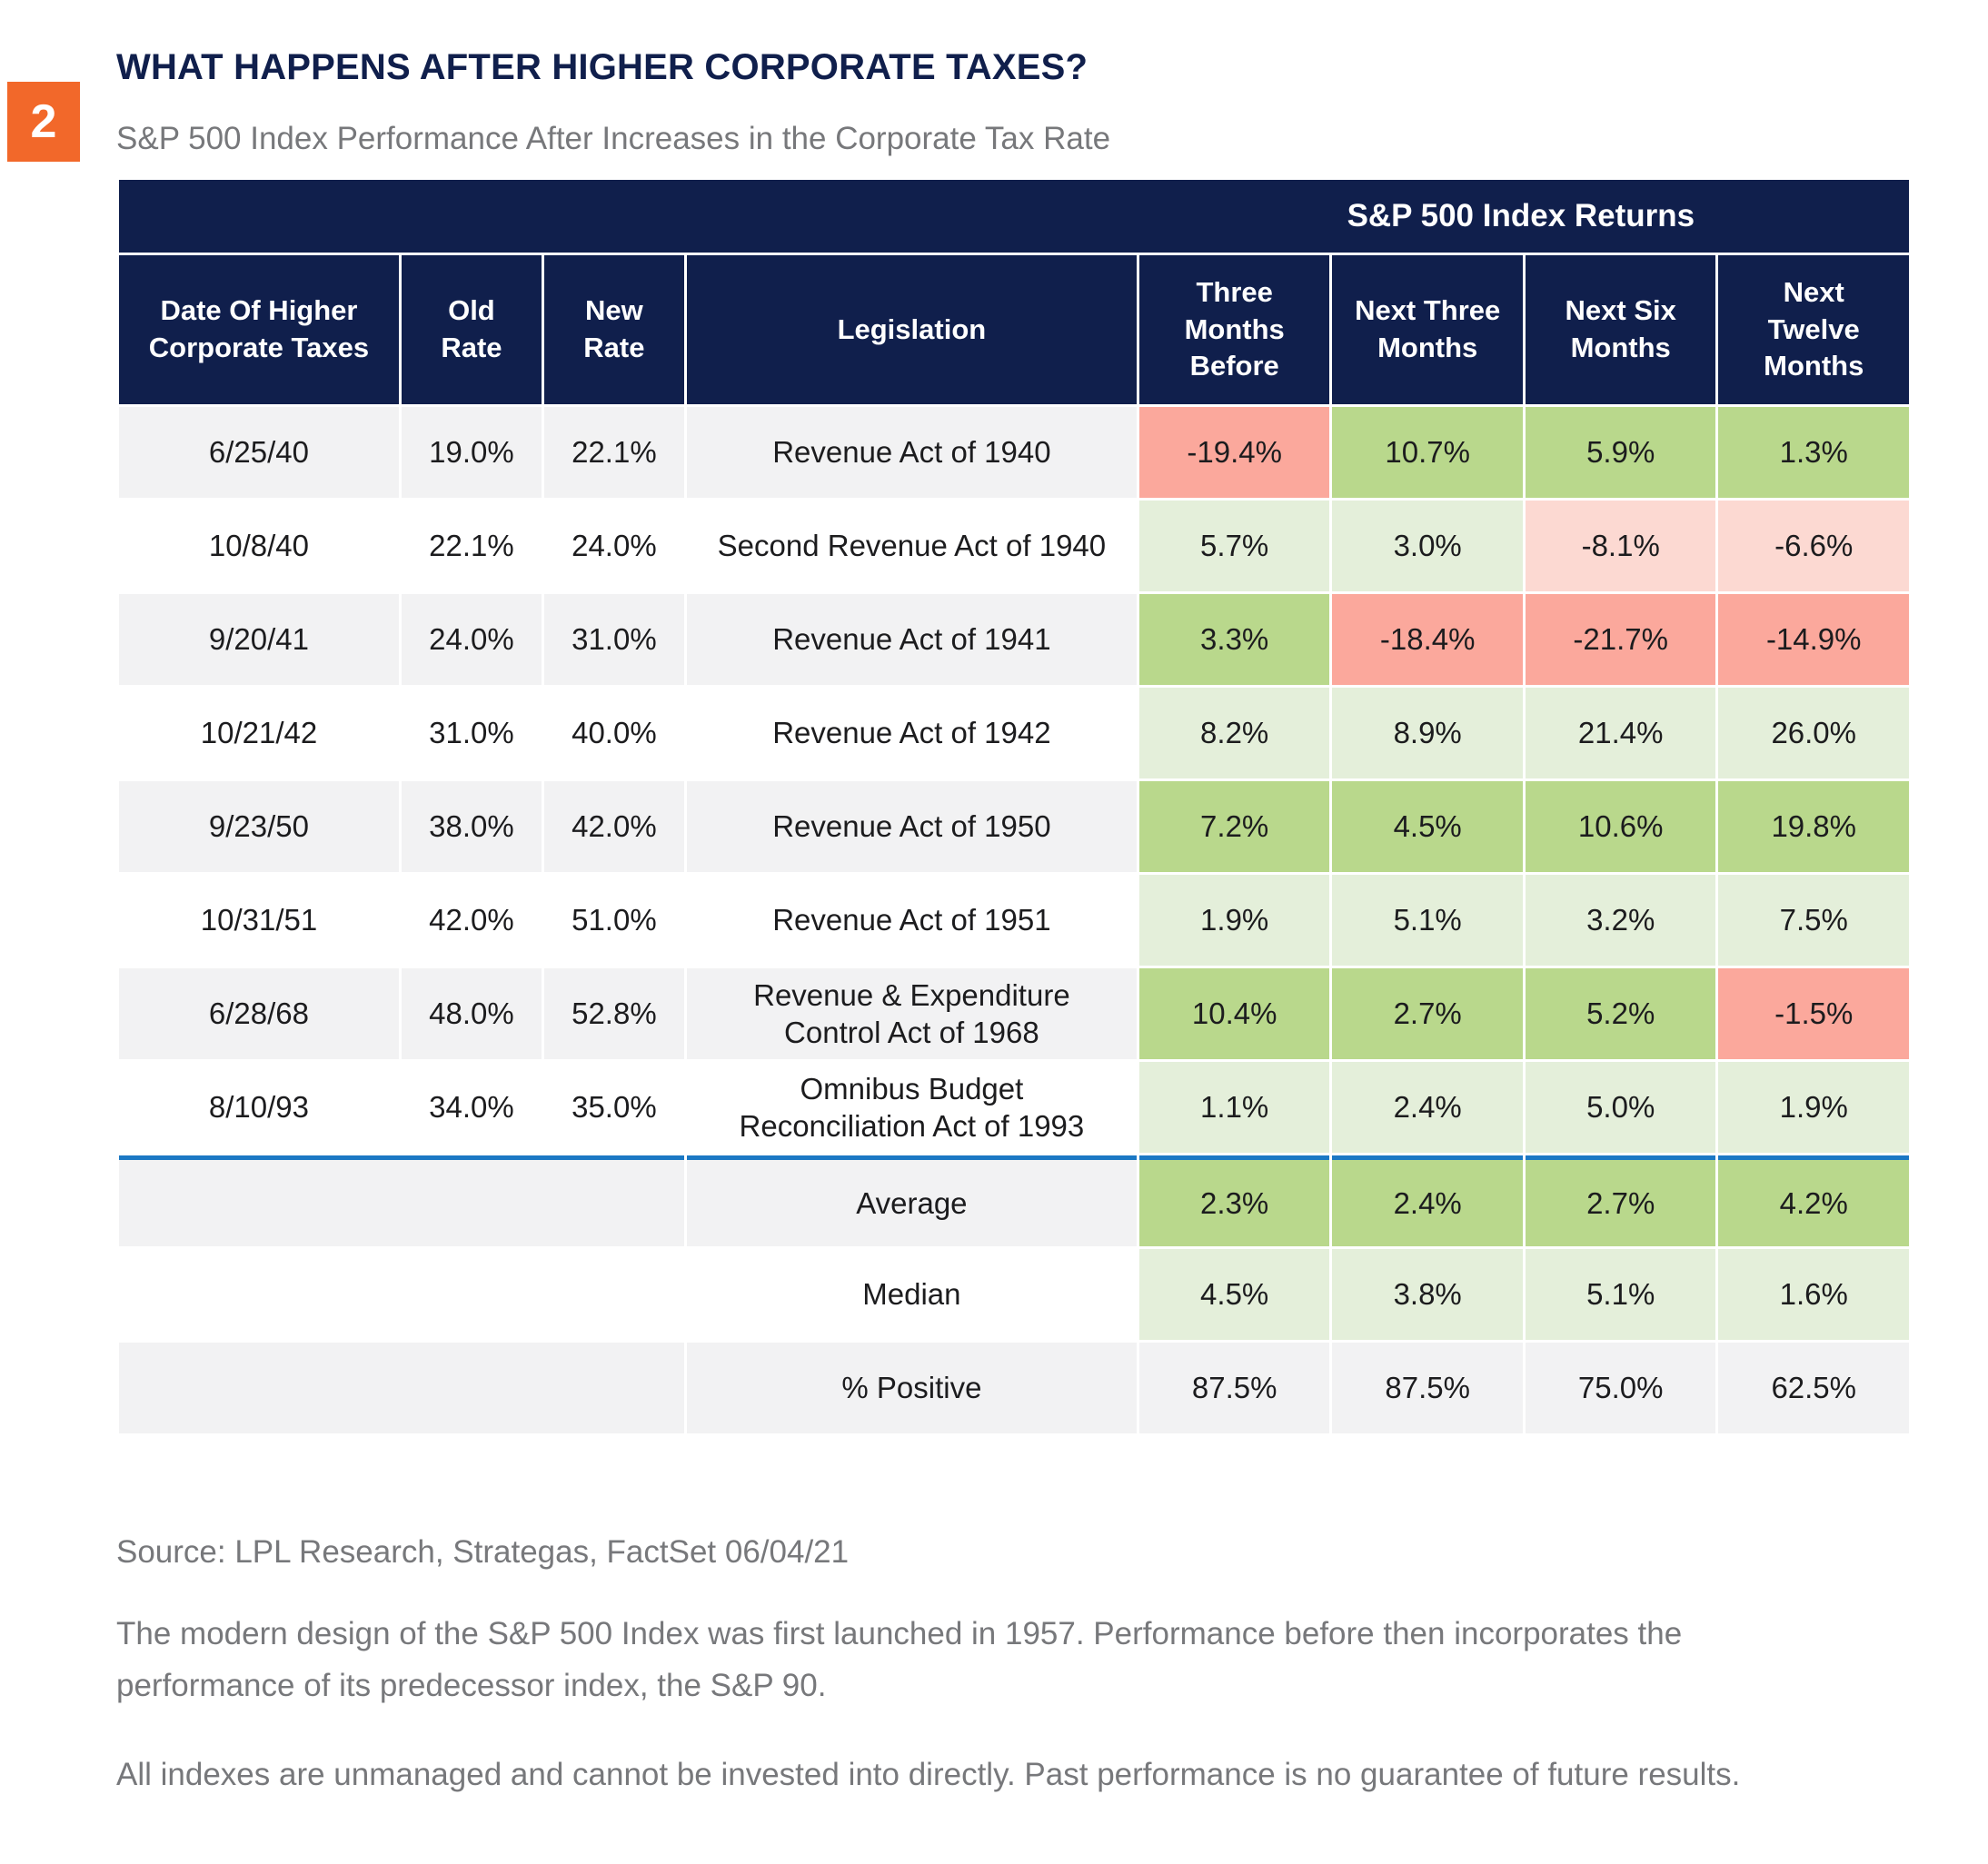  I want to click on date-cell: 10/21/42, so click(259, 733).